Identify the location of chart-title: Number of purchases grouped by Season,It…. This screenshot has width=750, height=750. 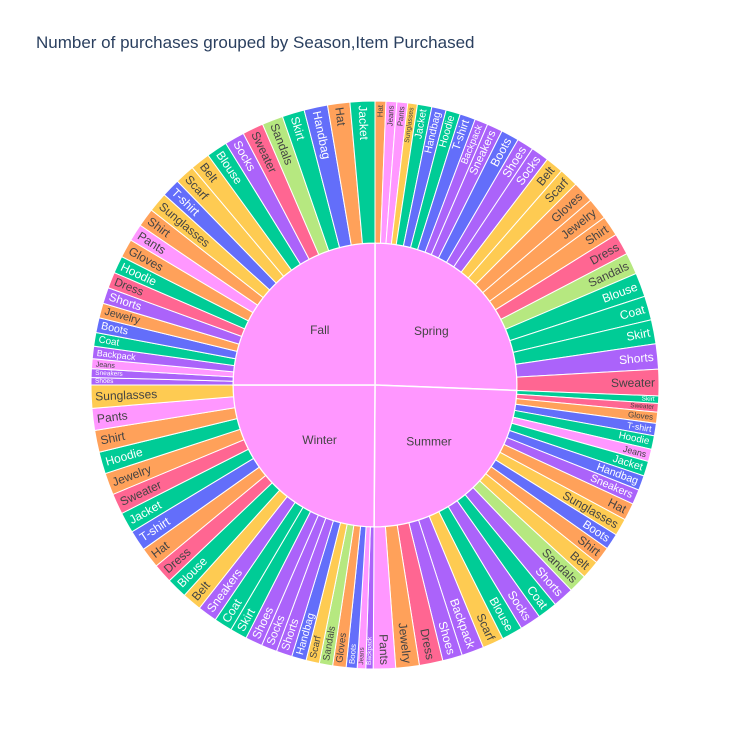
(255, 42).